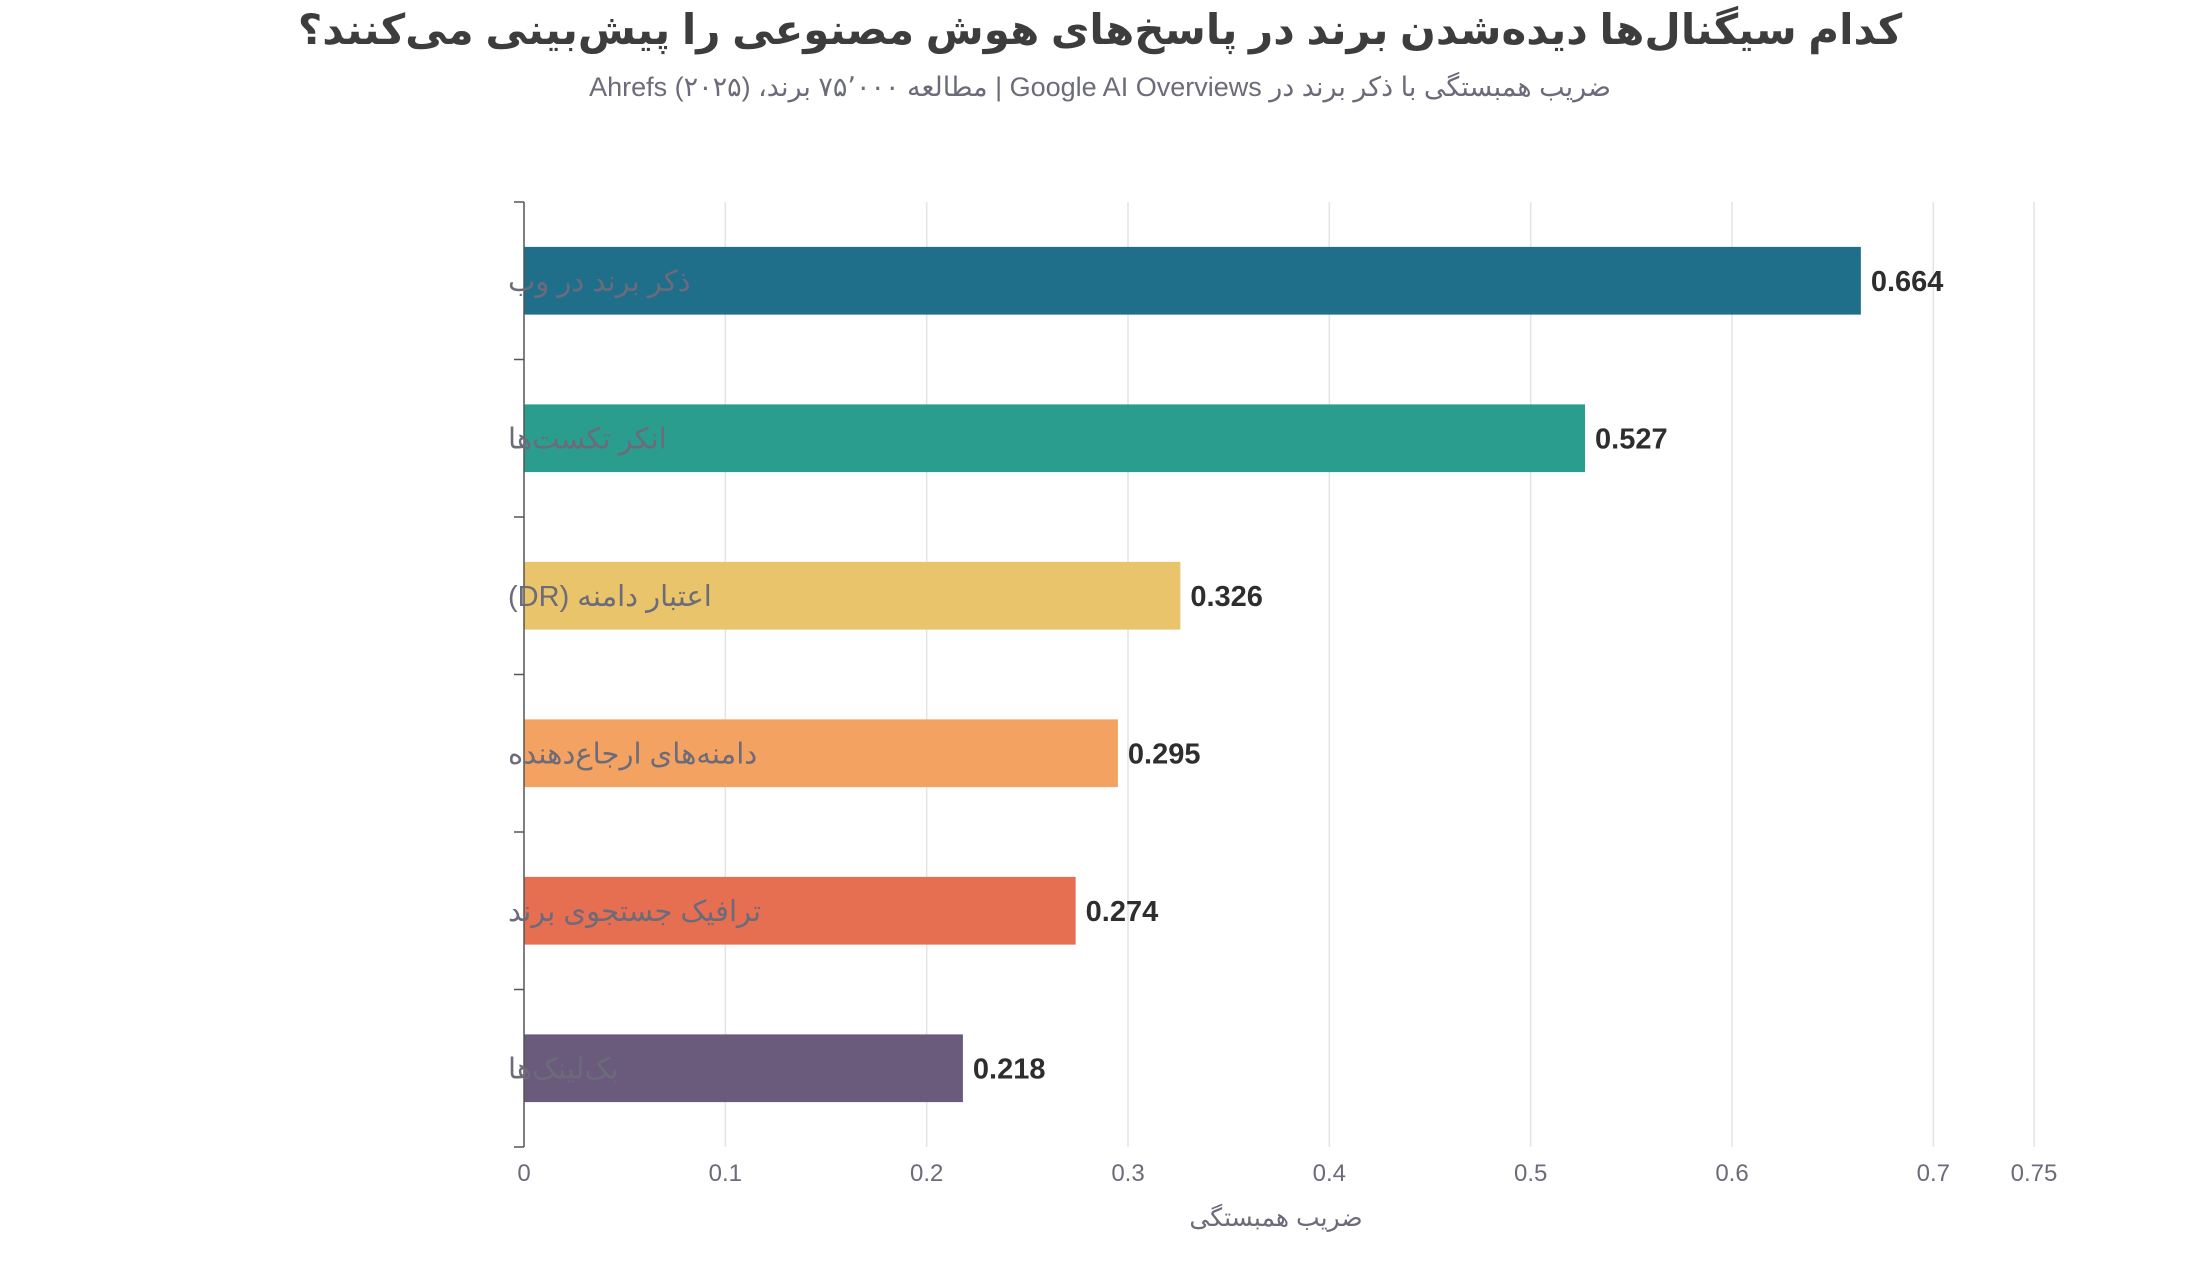 The width and height of the screenshot is (2200, 1280). What do you see at coordinates (1329, 1173) in the screenshot?
I see `x-tick-label: 0.4` at bounding box center [1329, 1173].